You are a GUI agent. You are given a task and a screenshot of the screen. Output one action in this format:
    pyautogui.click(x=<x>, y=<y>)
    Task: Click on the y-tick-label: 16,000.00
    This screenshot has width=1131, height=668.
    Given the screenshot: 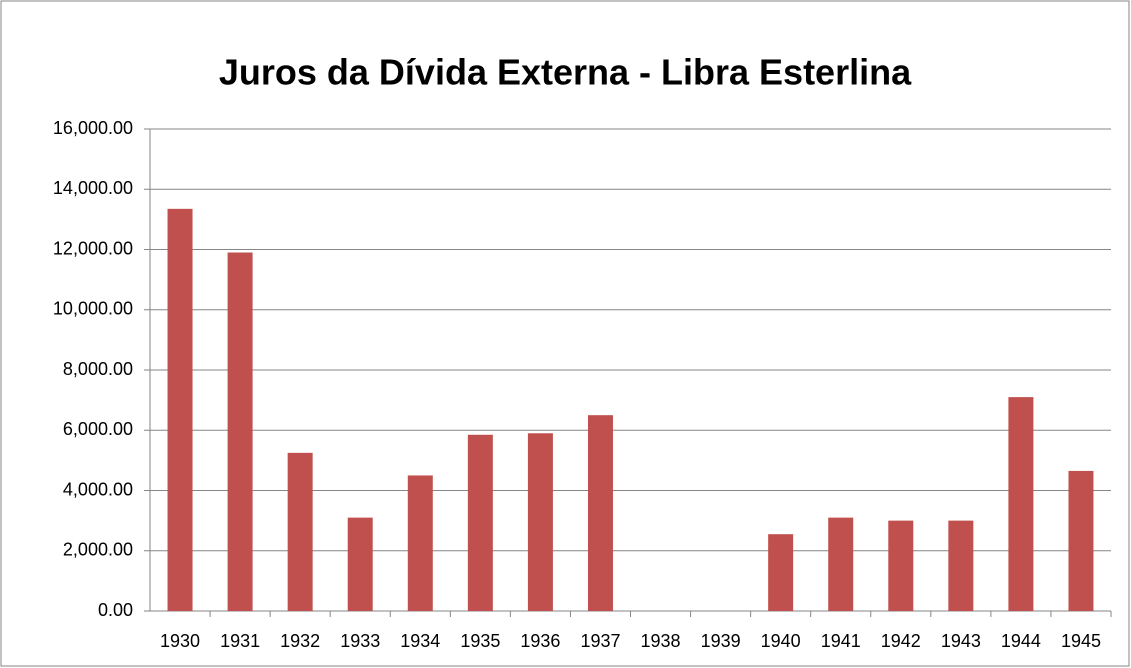 What is the action you would take?
    pyautogui.click(x=93, y=128)
    